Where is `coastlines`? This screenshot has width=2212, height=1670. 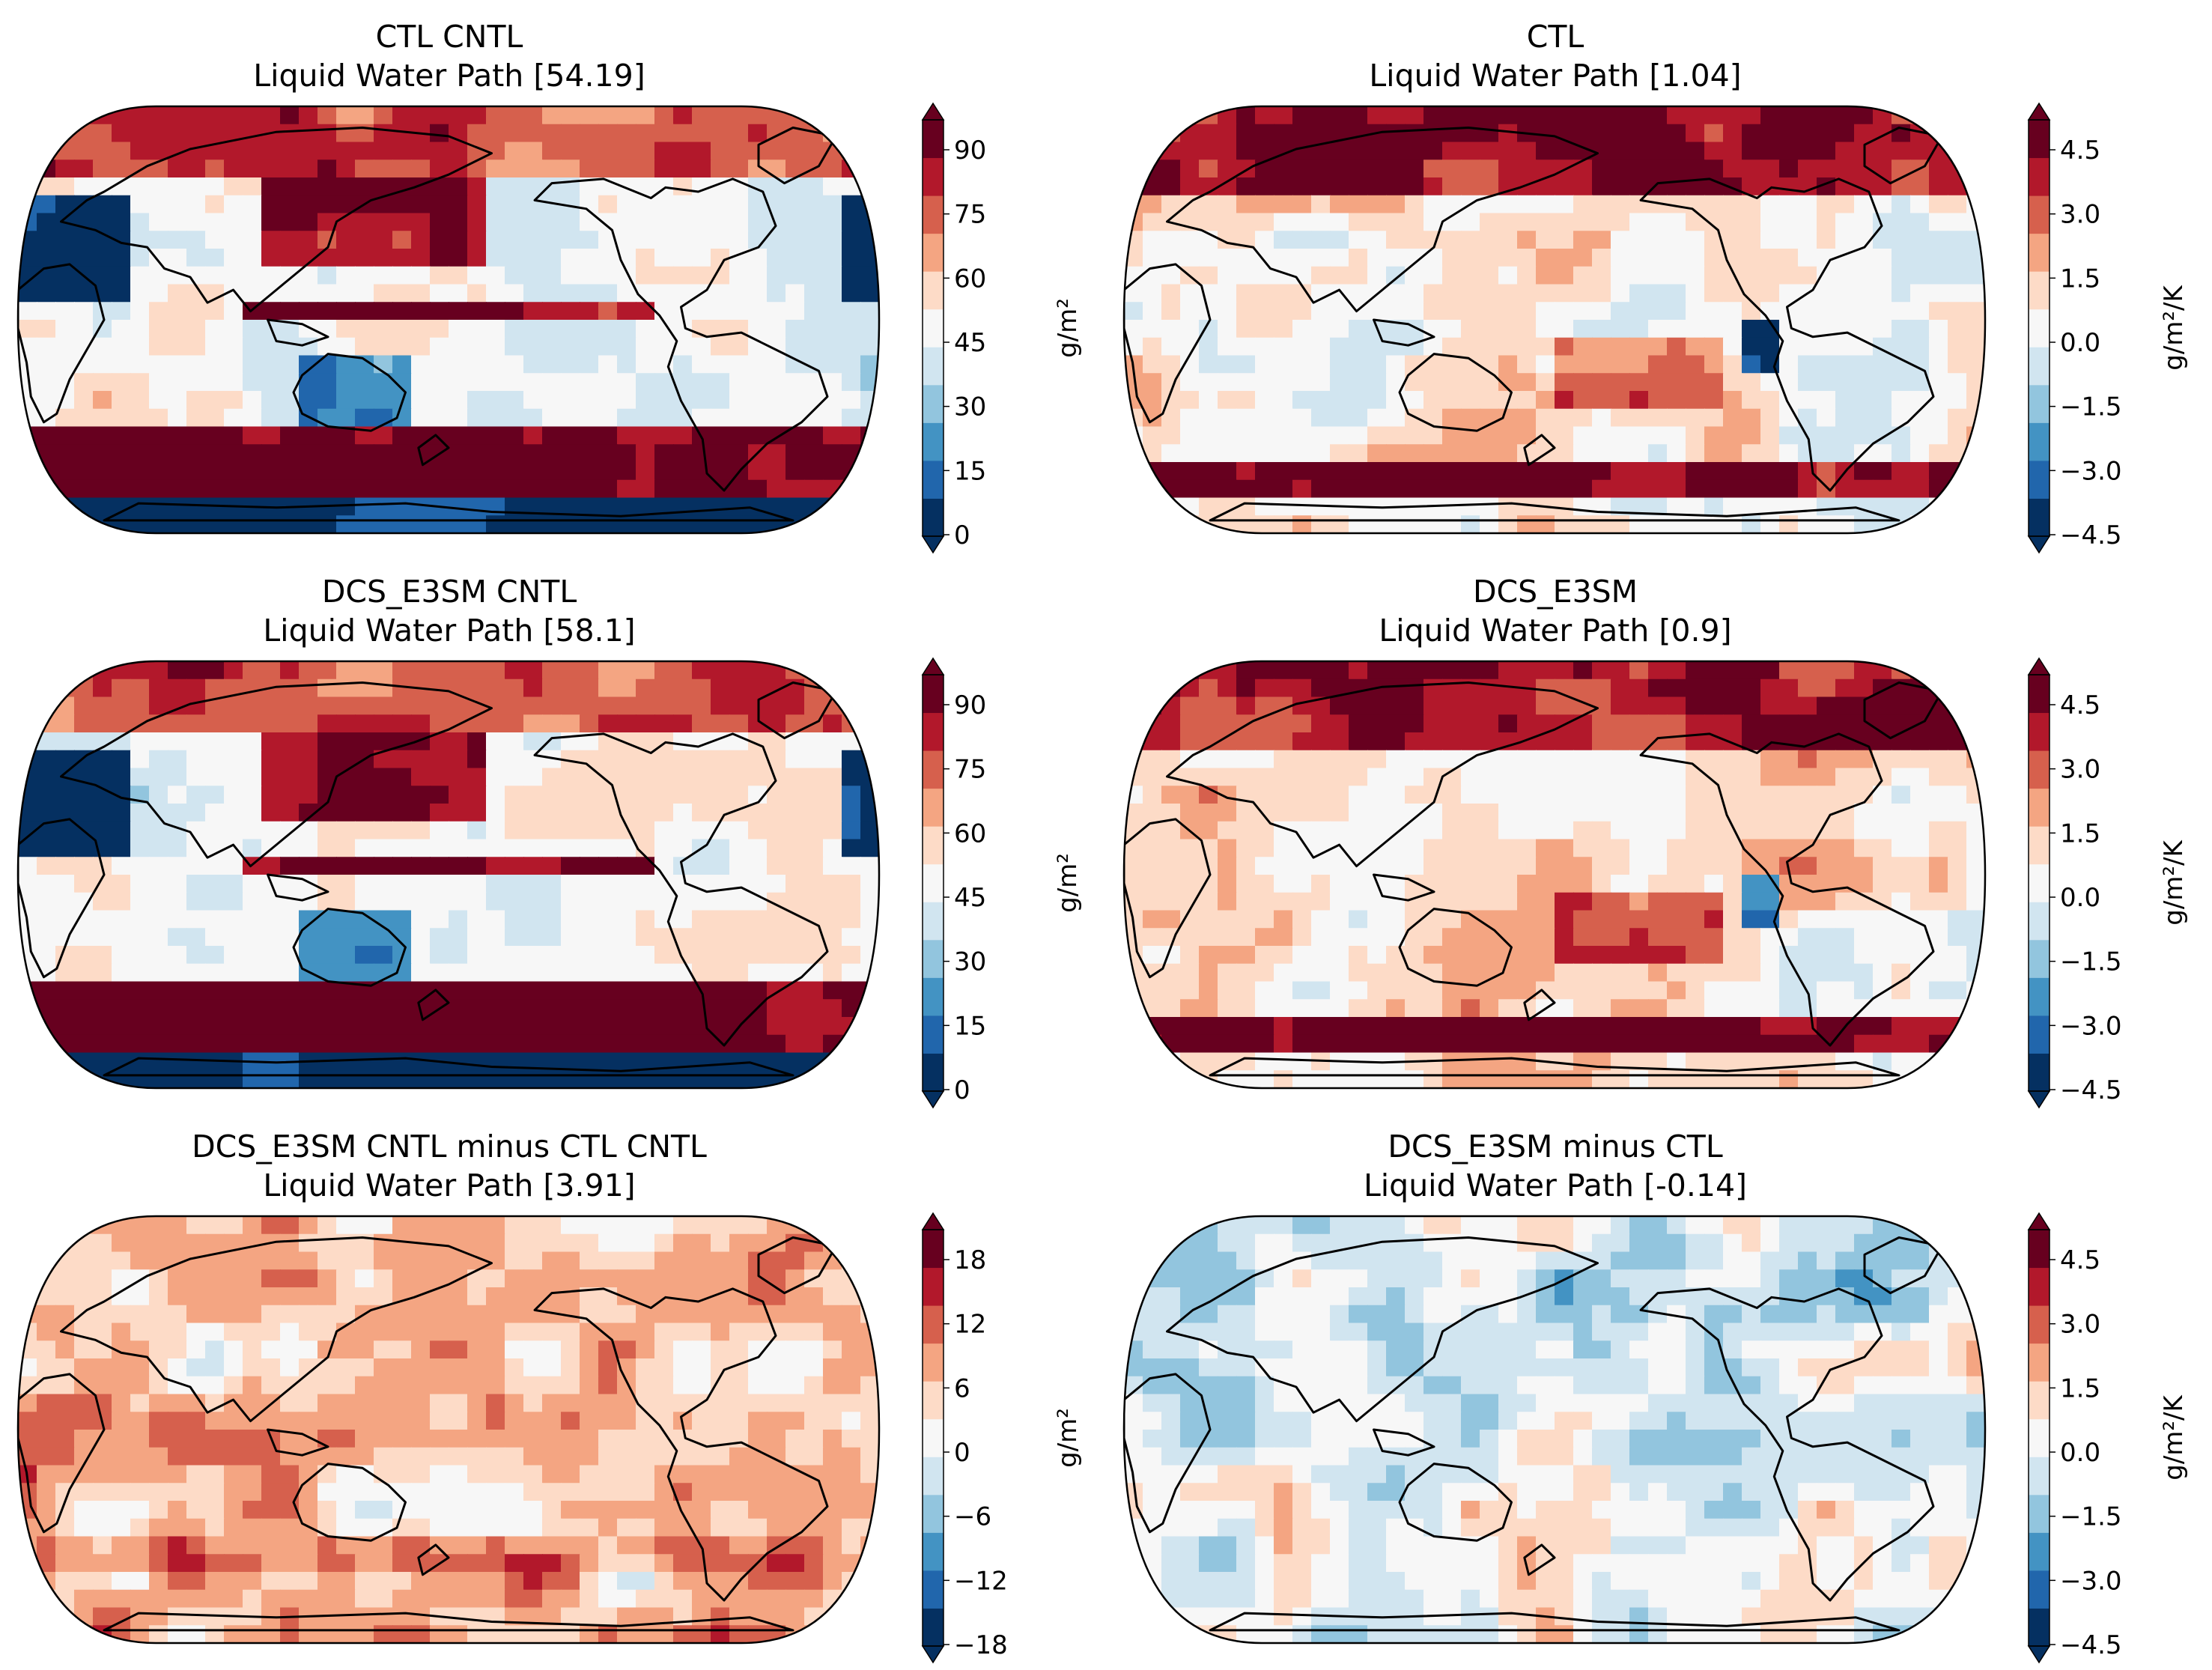 coastlines is located at coordinates (1533, 879).